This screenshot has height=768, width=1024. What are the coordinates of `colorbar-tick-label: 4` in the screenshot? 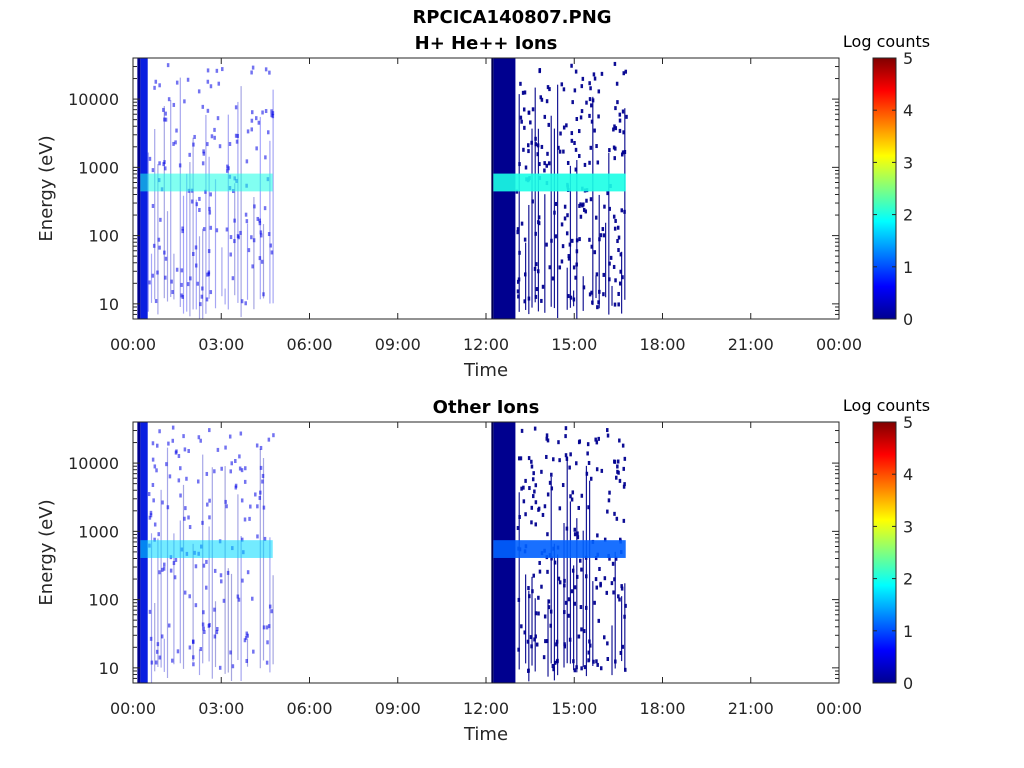 It's located at (908, 474).